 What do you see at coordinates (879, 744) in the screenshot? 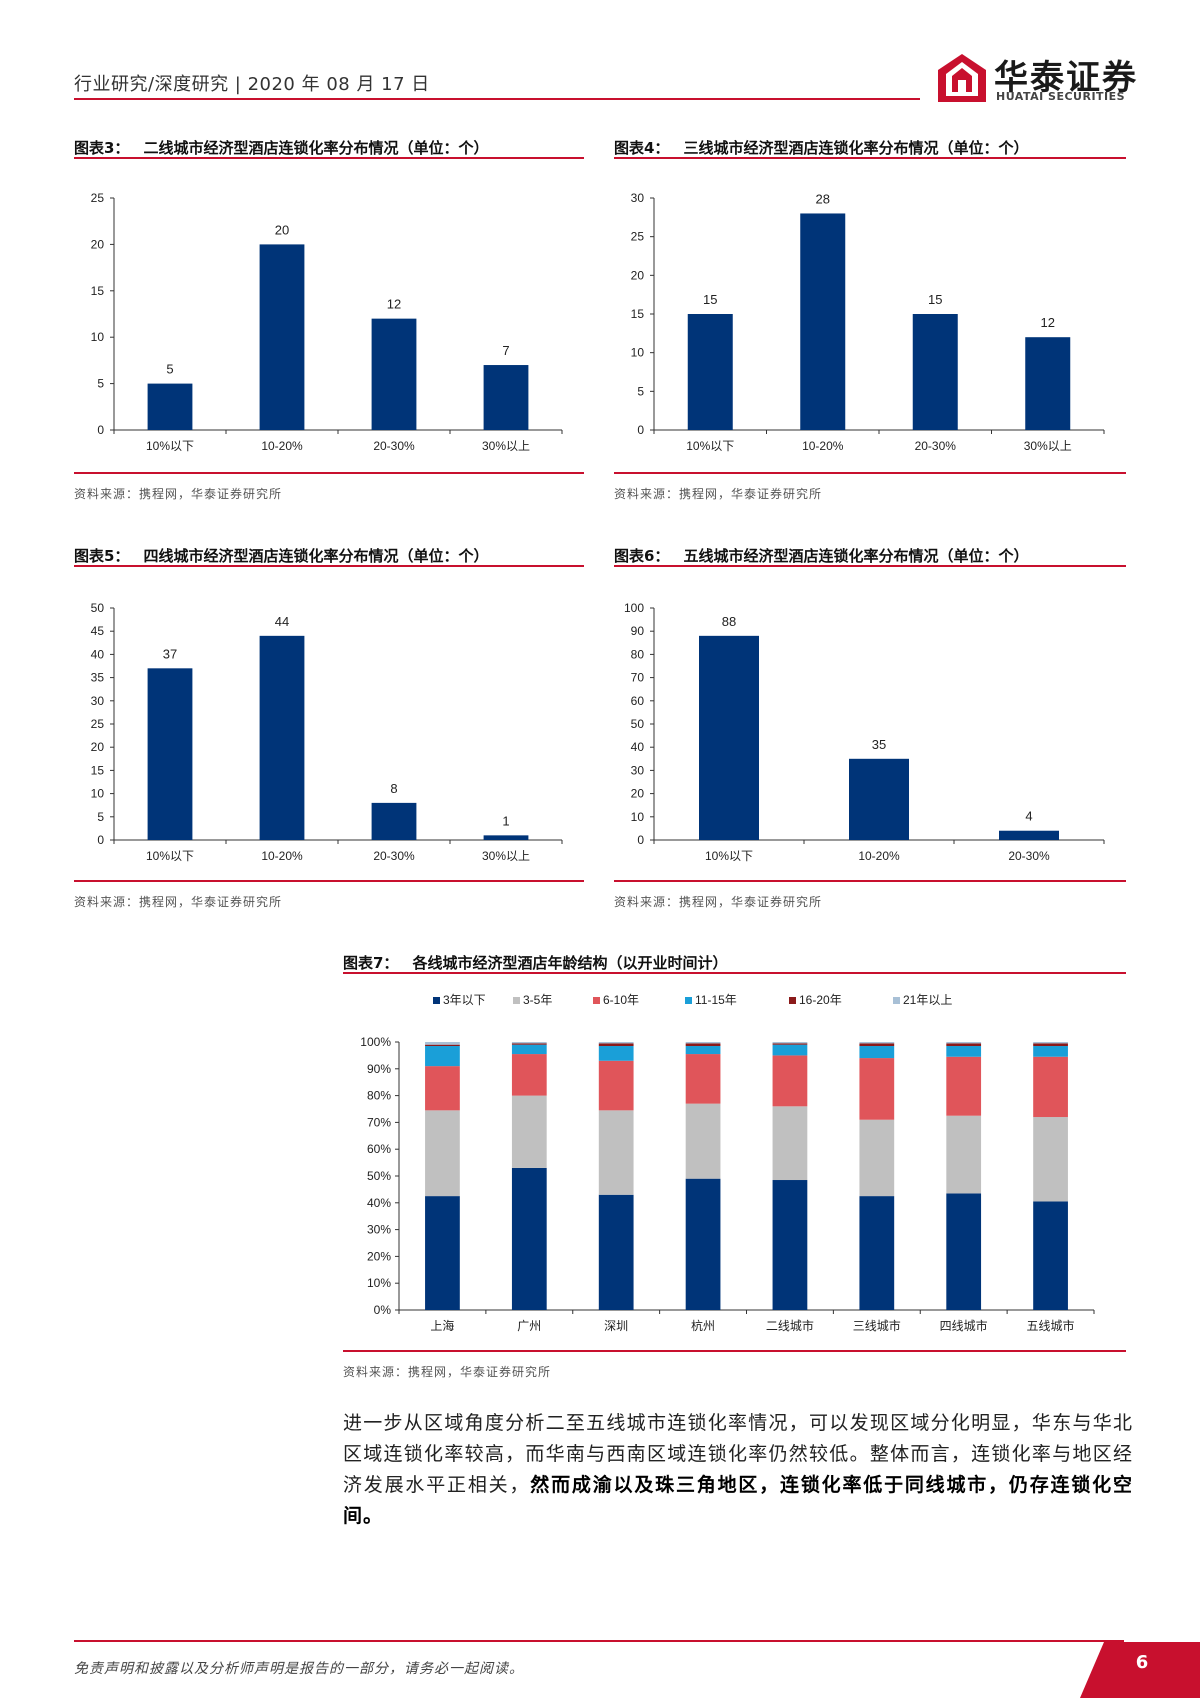
I see `data-label: 35` at bounding box center [879, 744].